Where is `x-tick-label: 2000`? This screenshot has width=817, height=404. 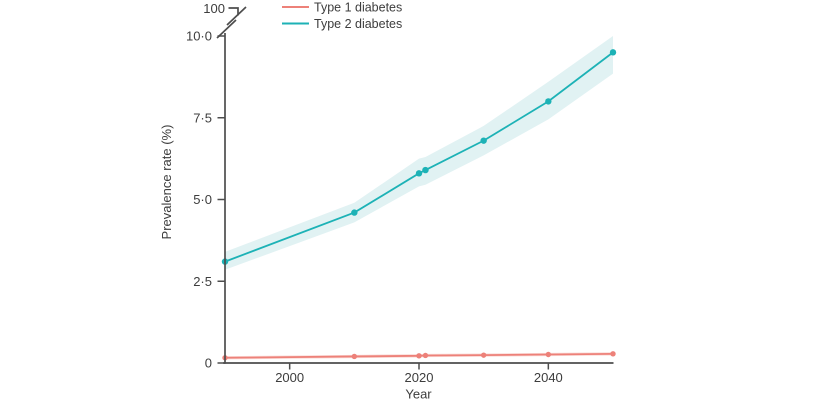
x-tick-label: 2000 is located at coordinates (289, 377).